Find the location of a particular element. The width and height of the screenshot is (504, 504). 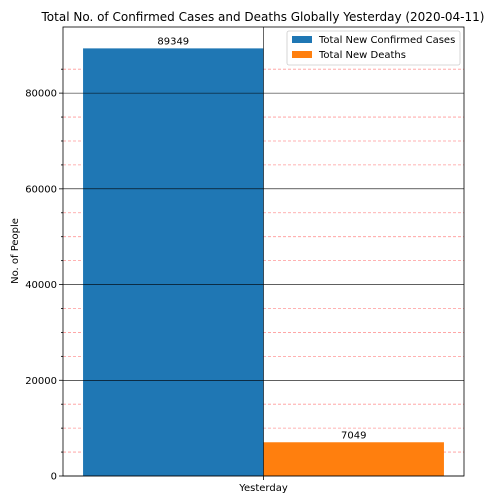

legend-label: Total New Deaths is located at coordinates (362, 55).